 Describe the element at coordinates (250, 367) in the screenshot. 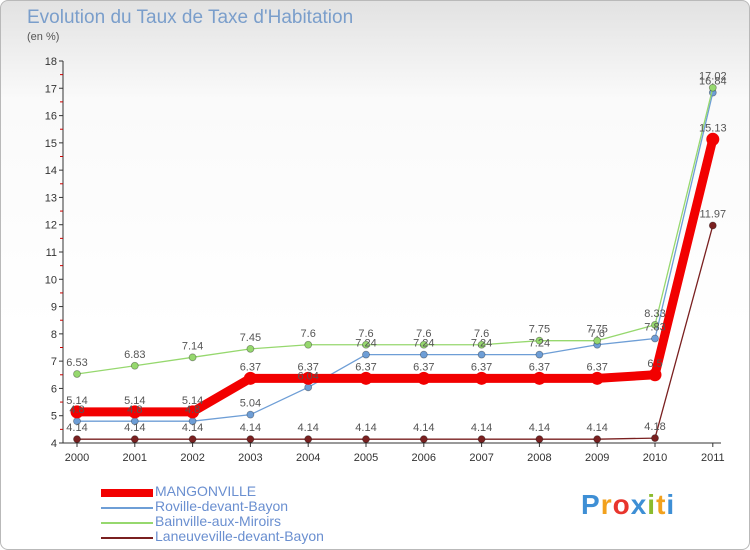

I see `series-0-label-2003: 6.37` at that location.